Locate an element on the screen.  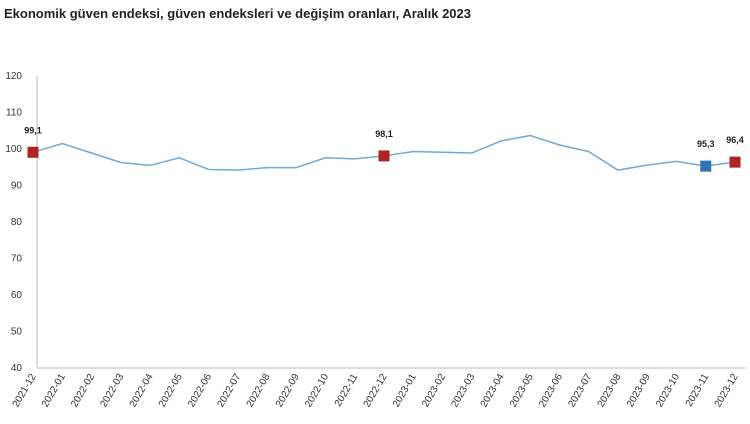
y-tick-label: 80 is located at coordinates (17, 222).